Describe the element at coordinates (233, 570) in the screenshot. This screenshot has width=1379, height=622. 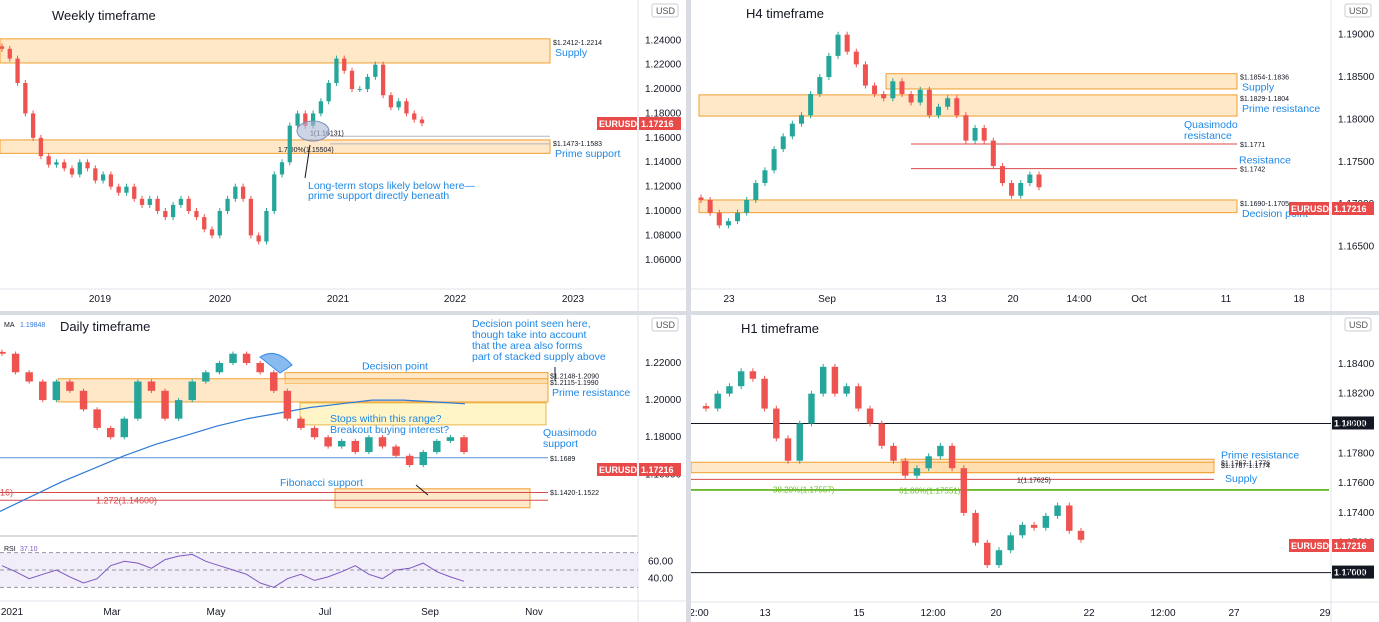
I see `rsi-line` at that location.